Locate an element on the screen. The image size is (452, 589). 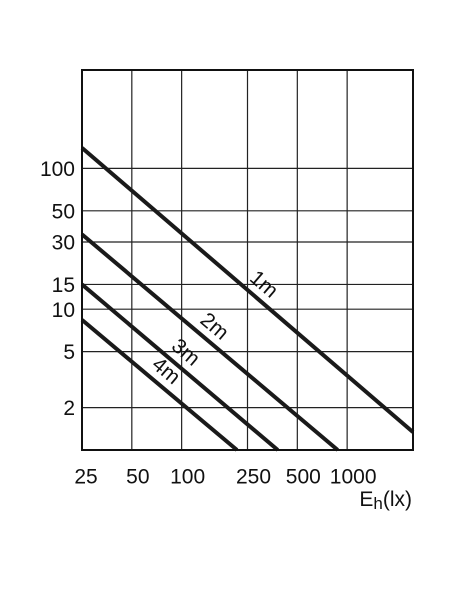
x-axis-label: Eh(lx) is located at coordinates (385, 501).